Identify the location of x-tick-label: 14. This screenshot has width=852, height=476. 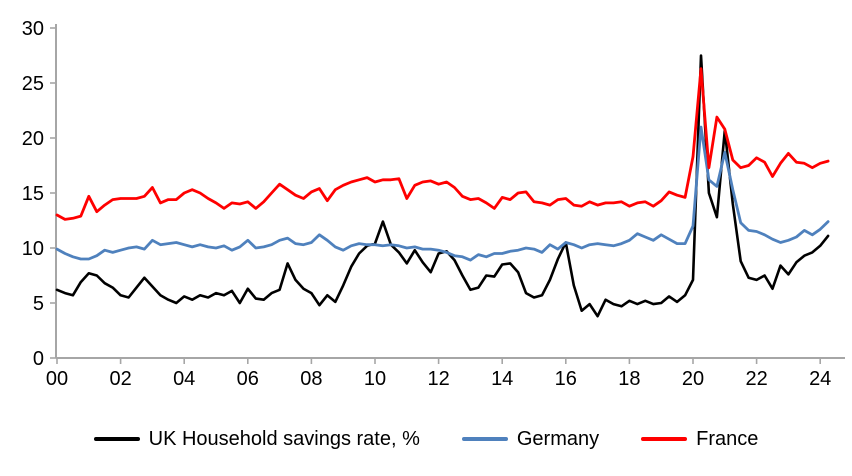
(502, 379).